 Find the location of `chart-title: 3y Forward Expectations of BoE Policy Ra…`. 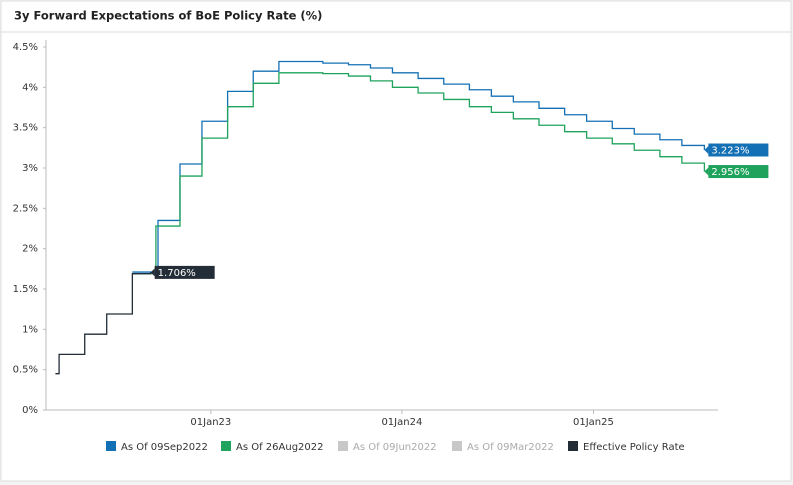

chart-title: 3y Forward Expectations of BoE Policy Ra… is located at coordinates (168, 16).